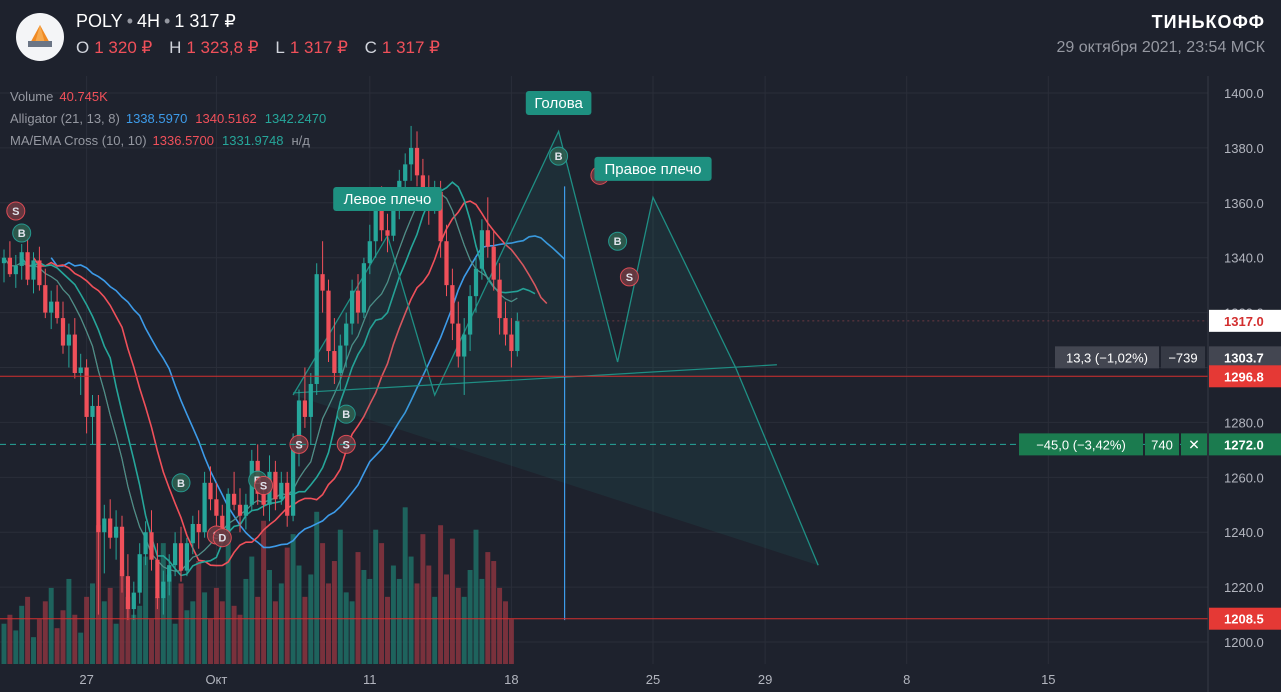  What do you see at coordinates (123, 47) in the screenshot?
I see `open-value: 1 320 ₽` at bounding box center [123, 47].